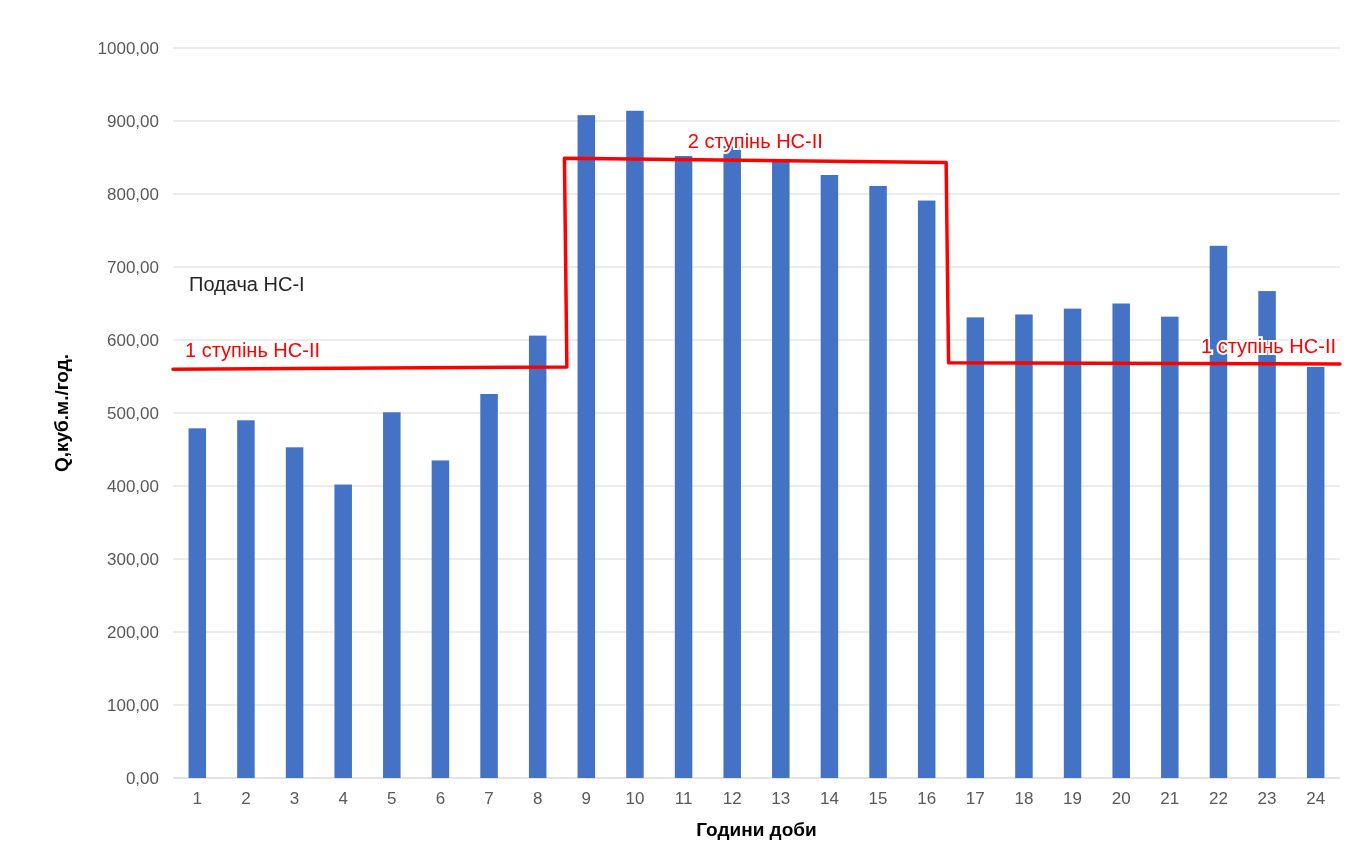  I want to click on x-tick-label: 22, so click(1218, 798).